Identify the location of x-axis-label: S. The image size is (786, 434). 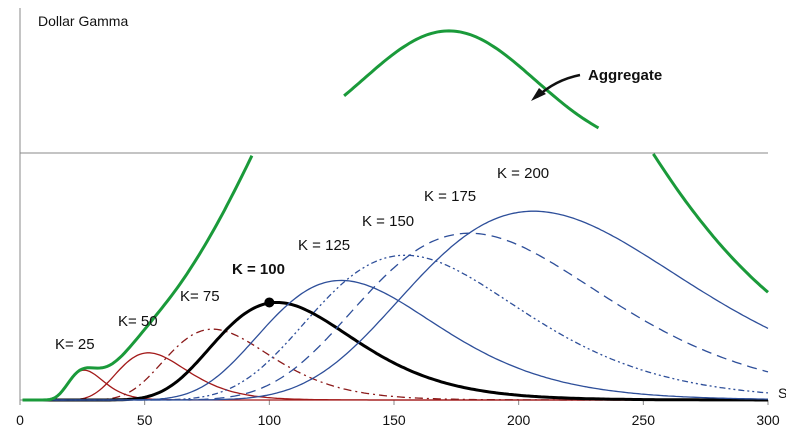
(782, 393).